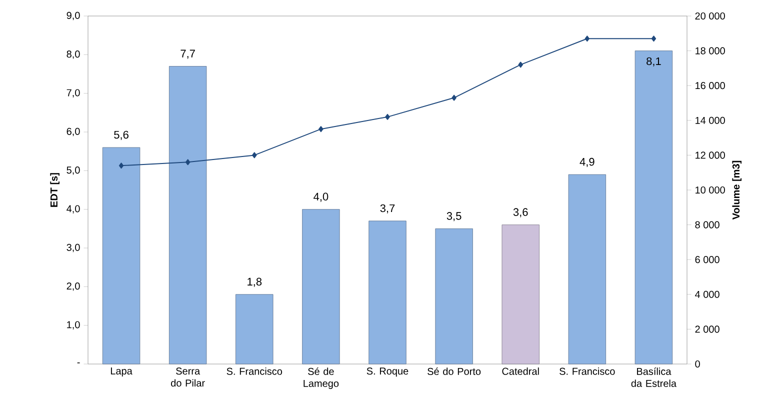  What do you see at coordinates (454, 217) in the screenshot?
I see `data-label: 3,5` at bounding box center [454, 217].